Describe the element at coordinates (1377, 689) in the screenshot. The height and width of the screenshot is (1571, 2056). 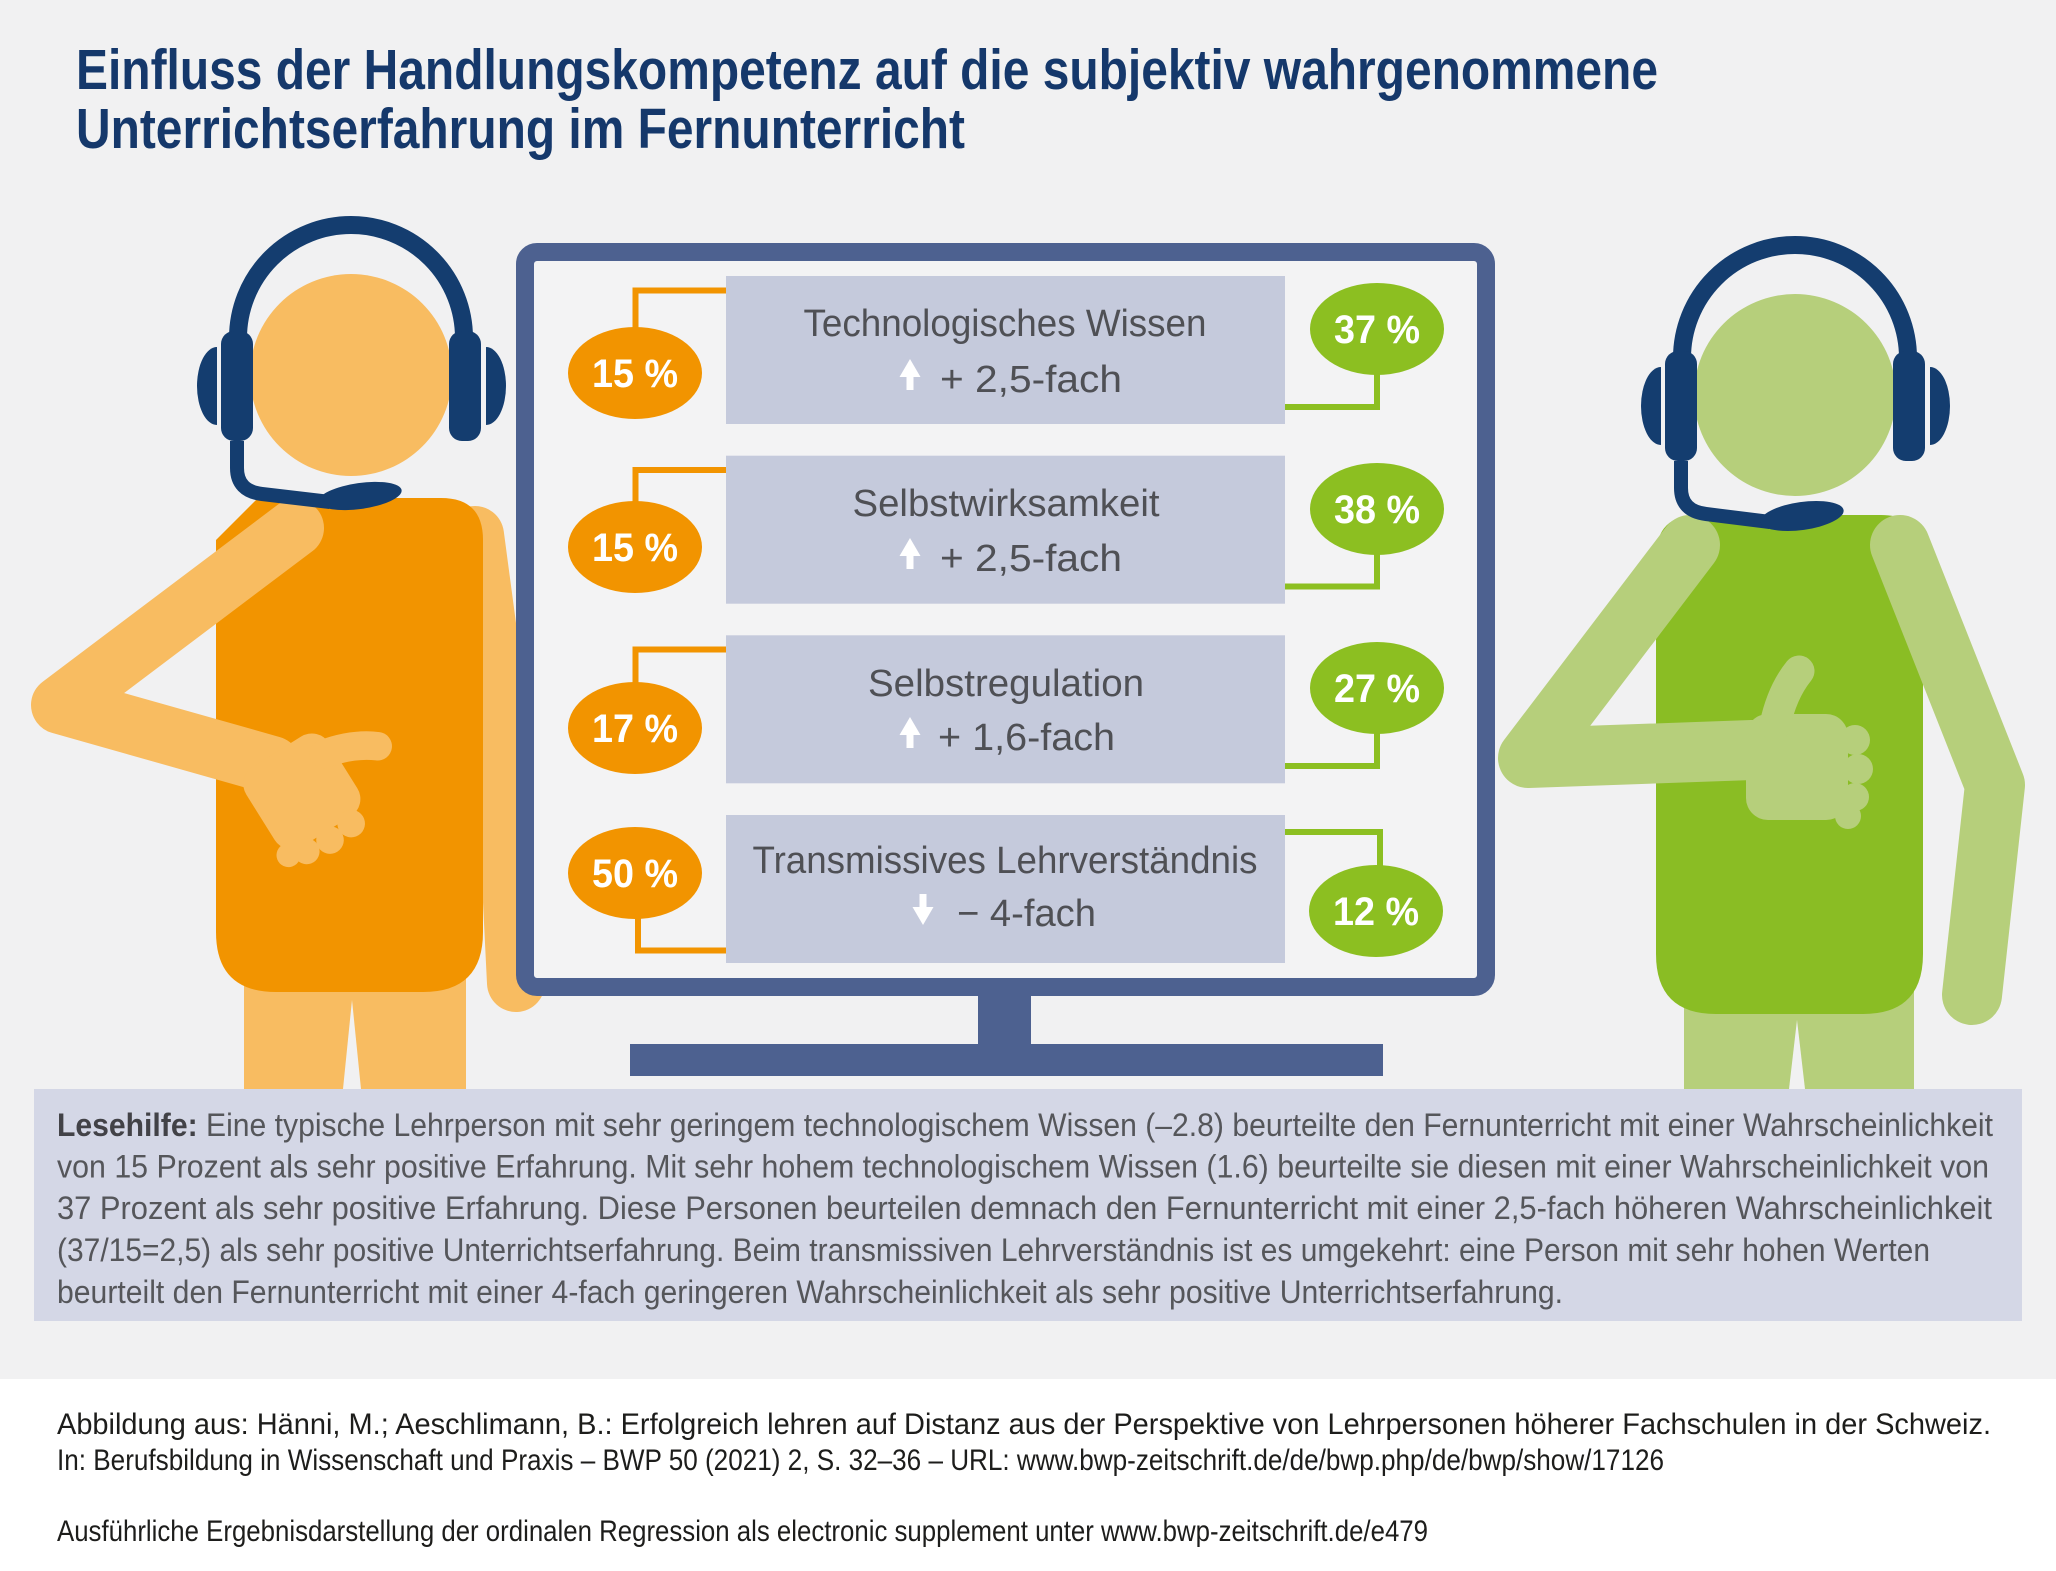
I see `svg-text: 27 %` at that location.